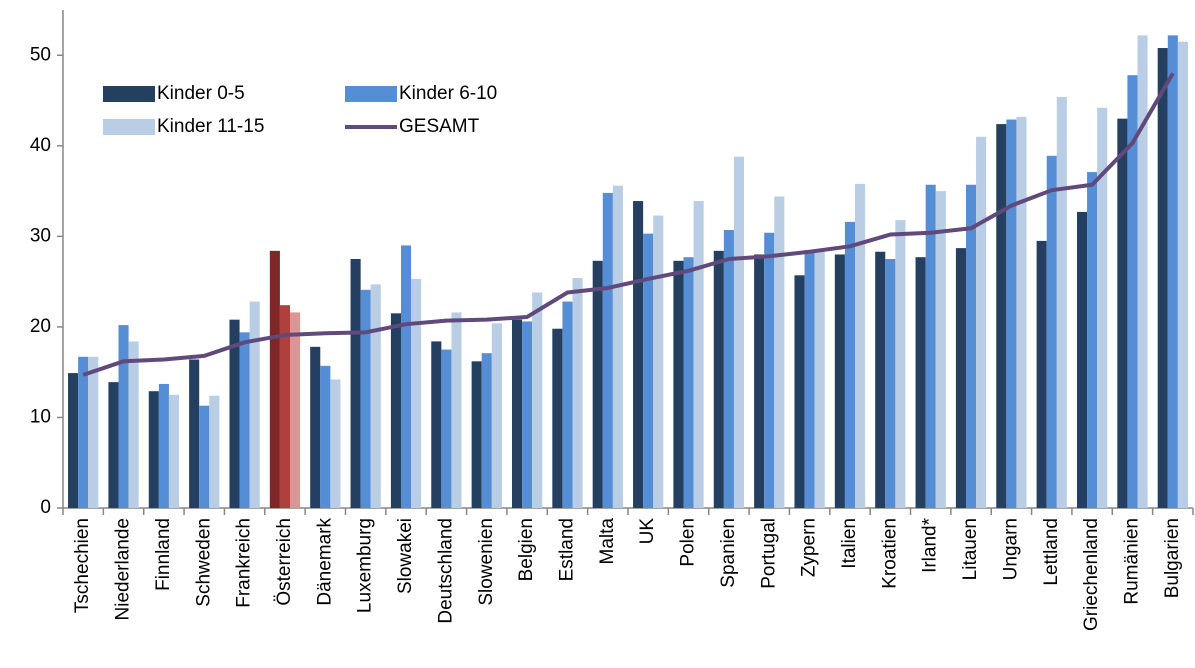 This screenshot has width=1195, height=668. What do you see at coordinates (1051, 552) in the screenshot?
I see `x-tick-label: Lettland` at bounding box center [1051, 552].